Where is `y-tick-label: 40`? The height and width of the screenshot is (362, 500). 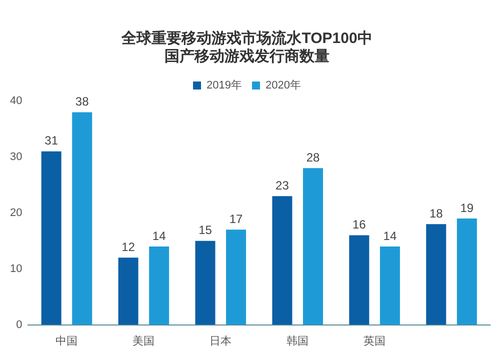 y-tick-label: 40 is located at coordinates (16, 101).